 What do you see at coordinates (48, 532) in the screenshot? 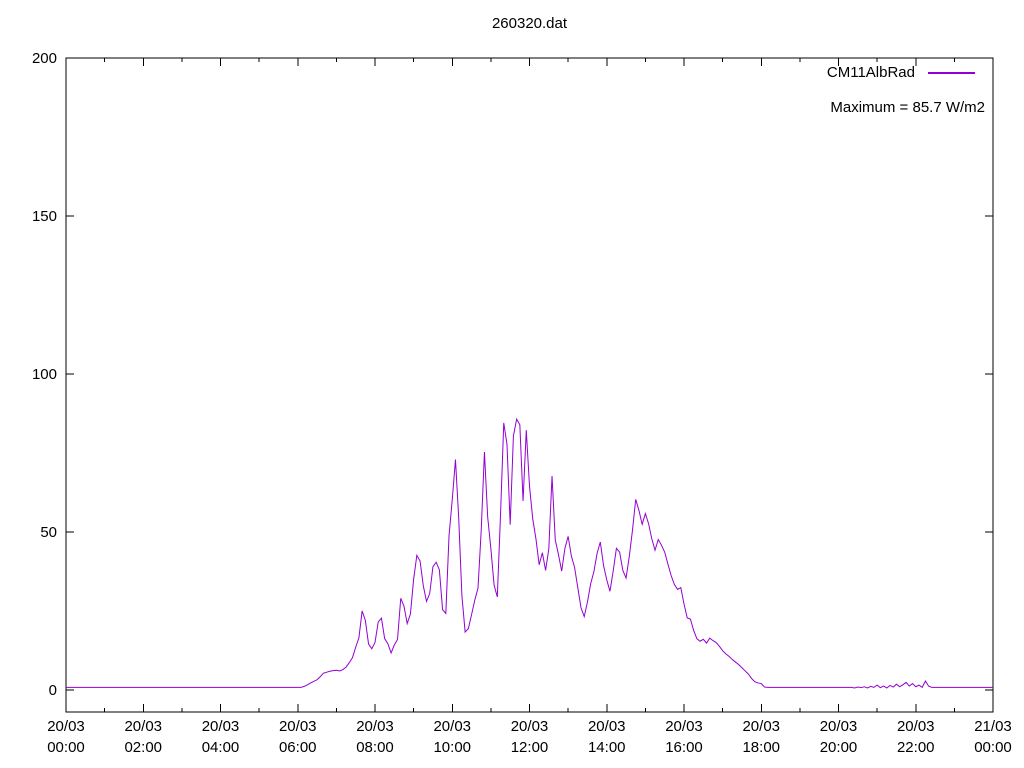
I see `svg-text: 50` at bounding box center [48, 532].